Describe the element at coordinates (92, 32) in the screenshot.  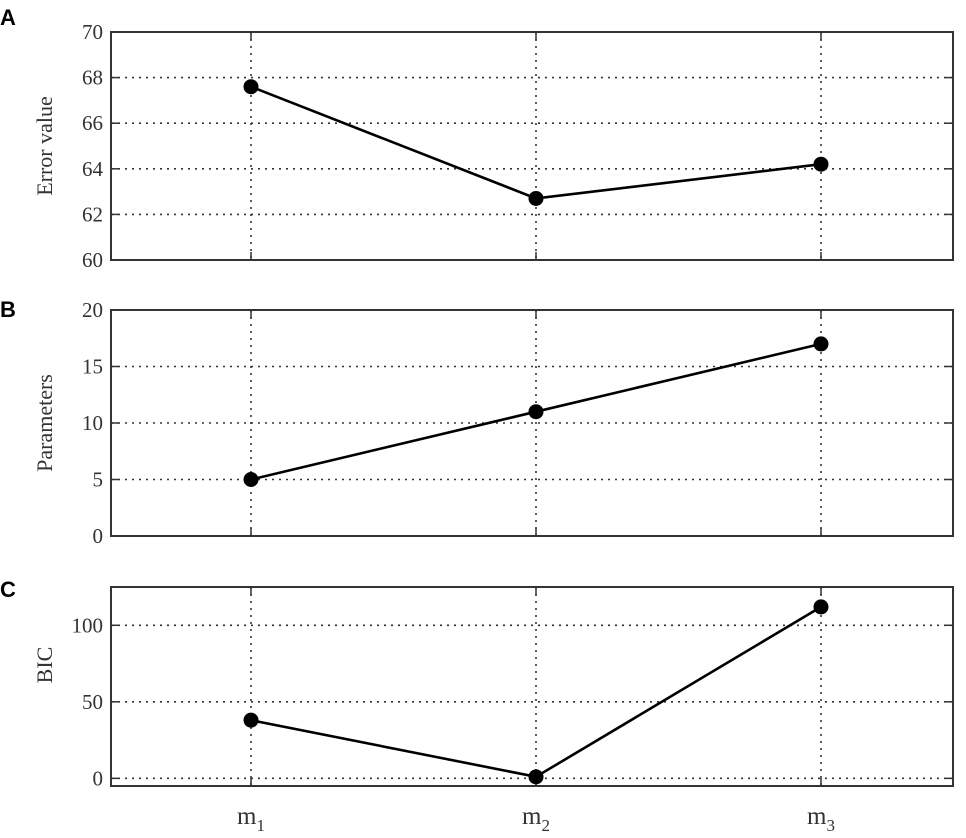
I see `y-tick-label: 70` at that location.